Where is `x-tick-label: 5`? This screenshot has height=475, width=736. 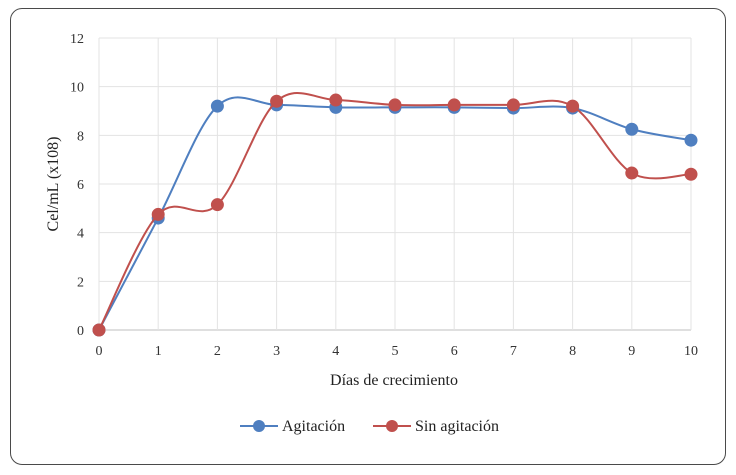 x-tick-label: 5 is located at coordinates (395, 351).